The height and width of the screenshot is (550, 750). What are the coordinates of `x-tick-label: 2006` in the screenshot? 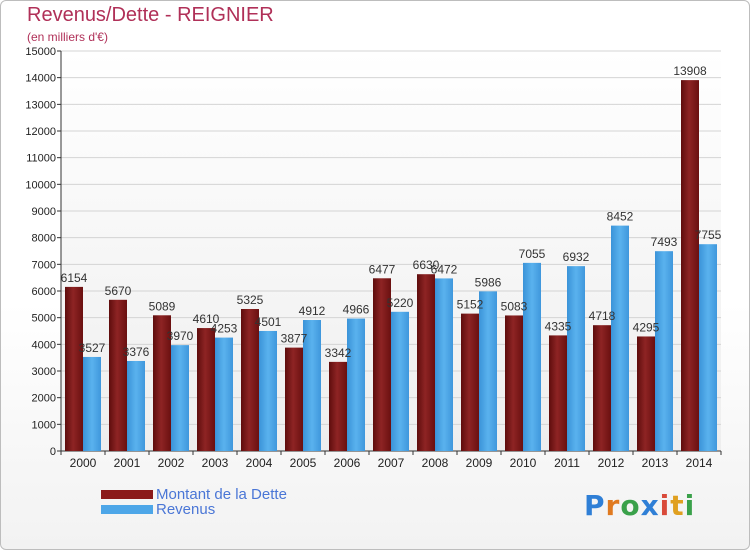 It's located at (347, 463).